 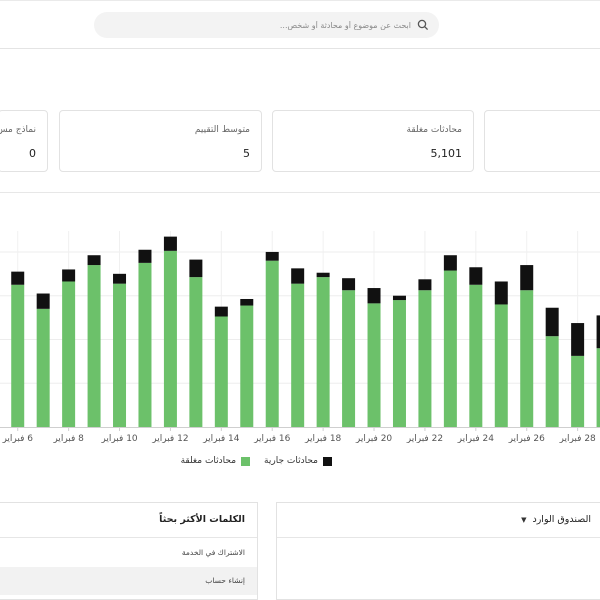 I want to click on caret-down-icon: ▼, so click(x=524, y=519).